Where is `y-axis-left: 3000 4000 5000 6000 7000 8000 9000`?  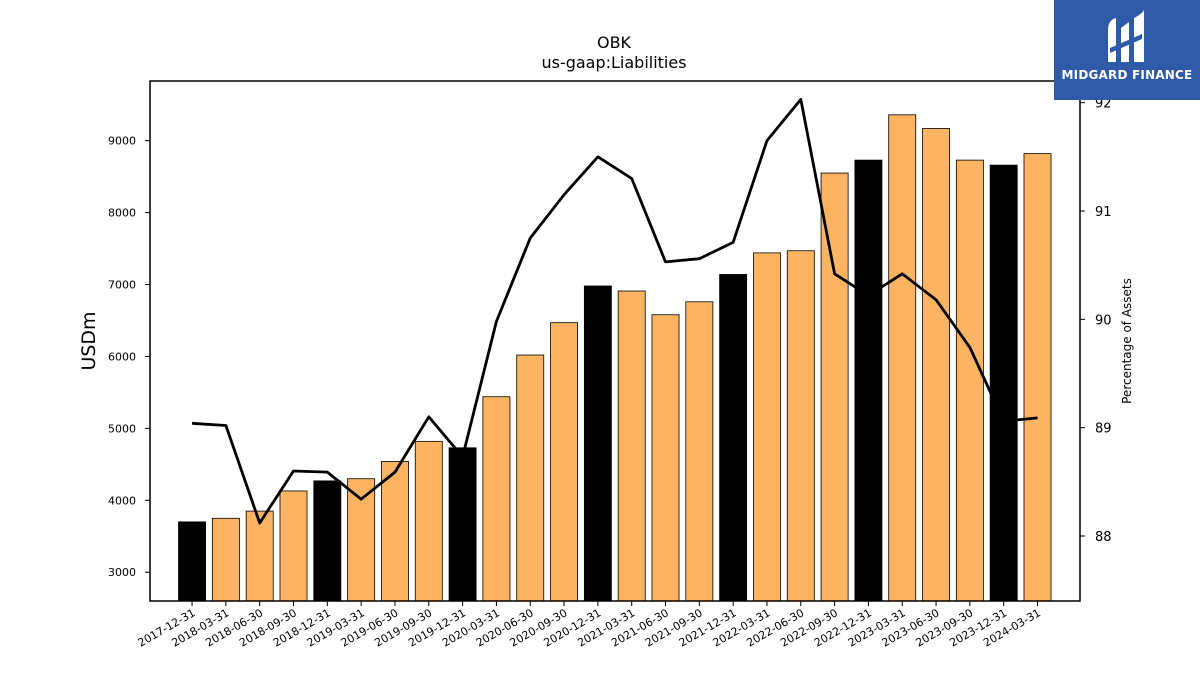
y-axis-left: 3000 4000 5000 6000 7000 8000 9000 is located at coordinates (129, 357).